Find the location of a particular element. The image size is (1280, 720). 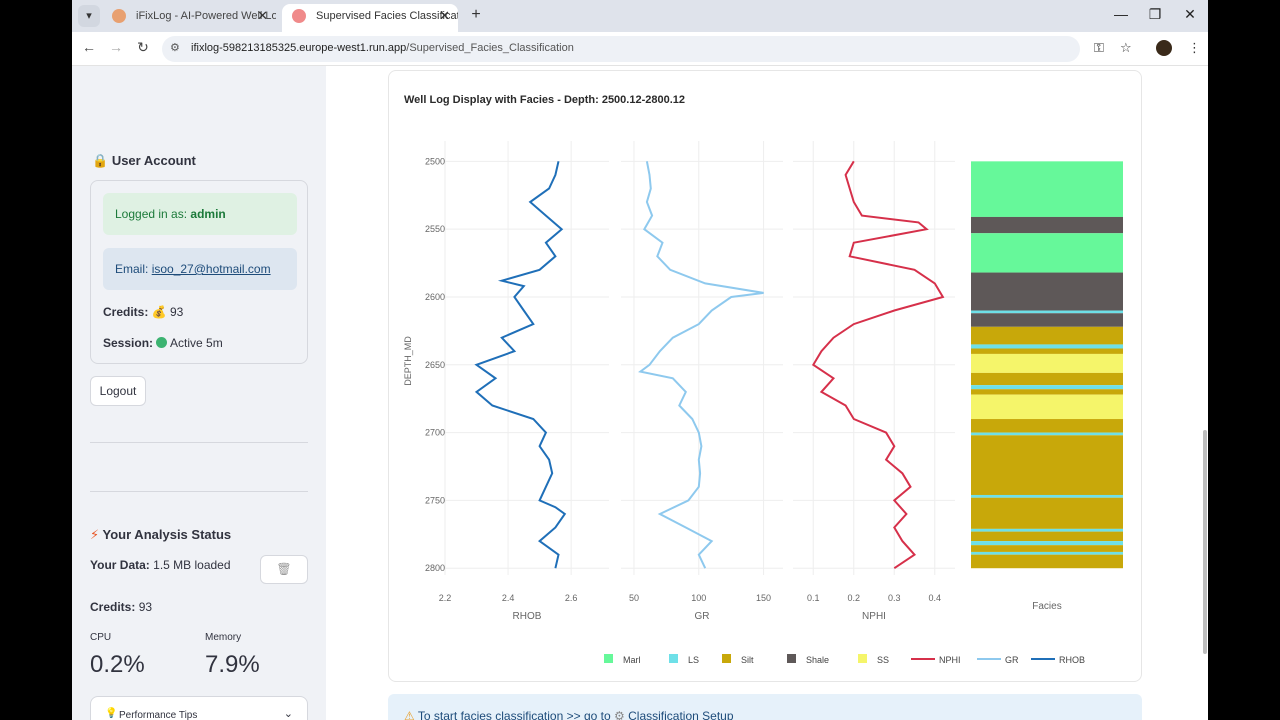

restore-icon: ❐ is located at coordinates (1155, 14).